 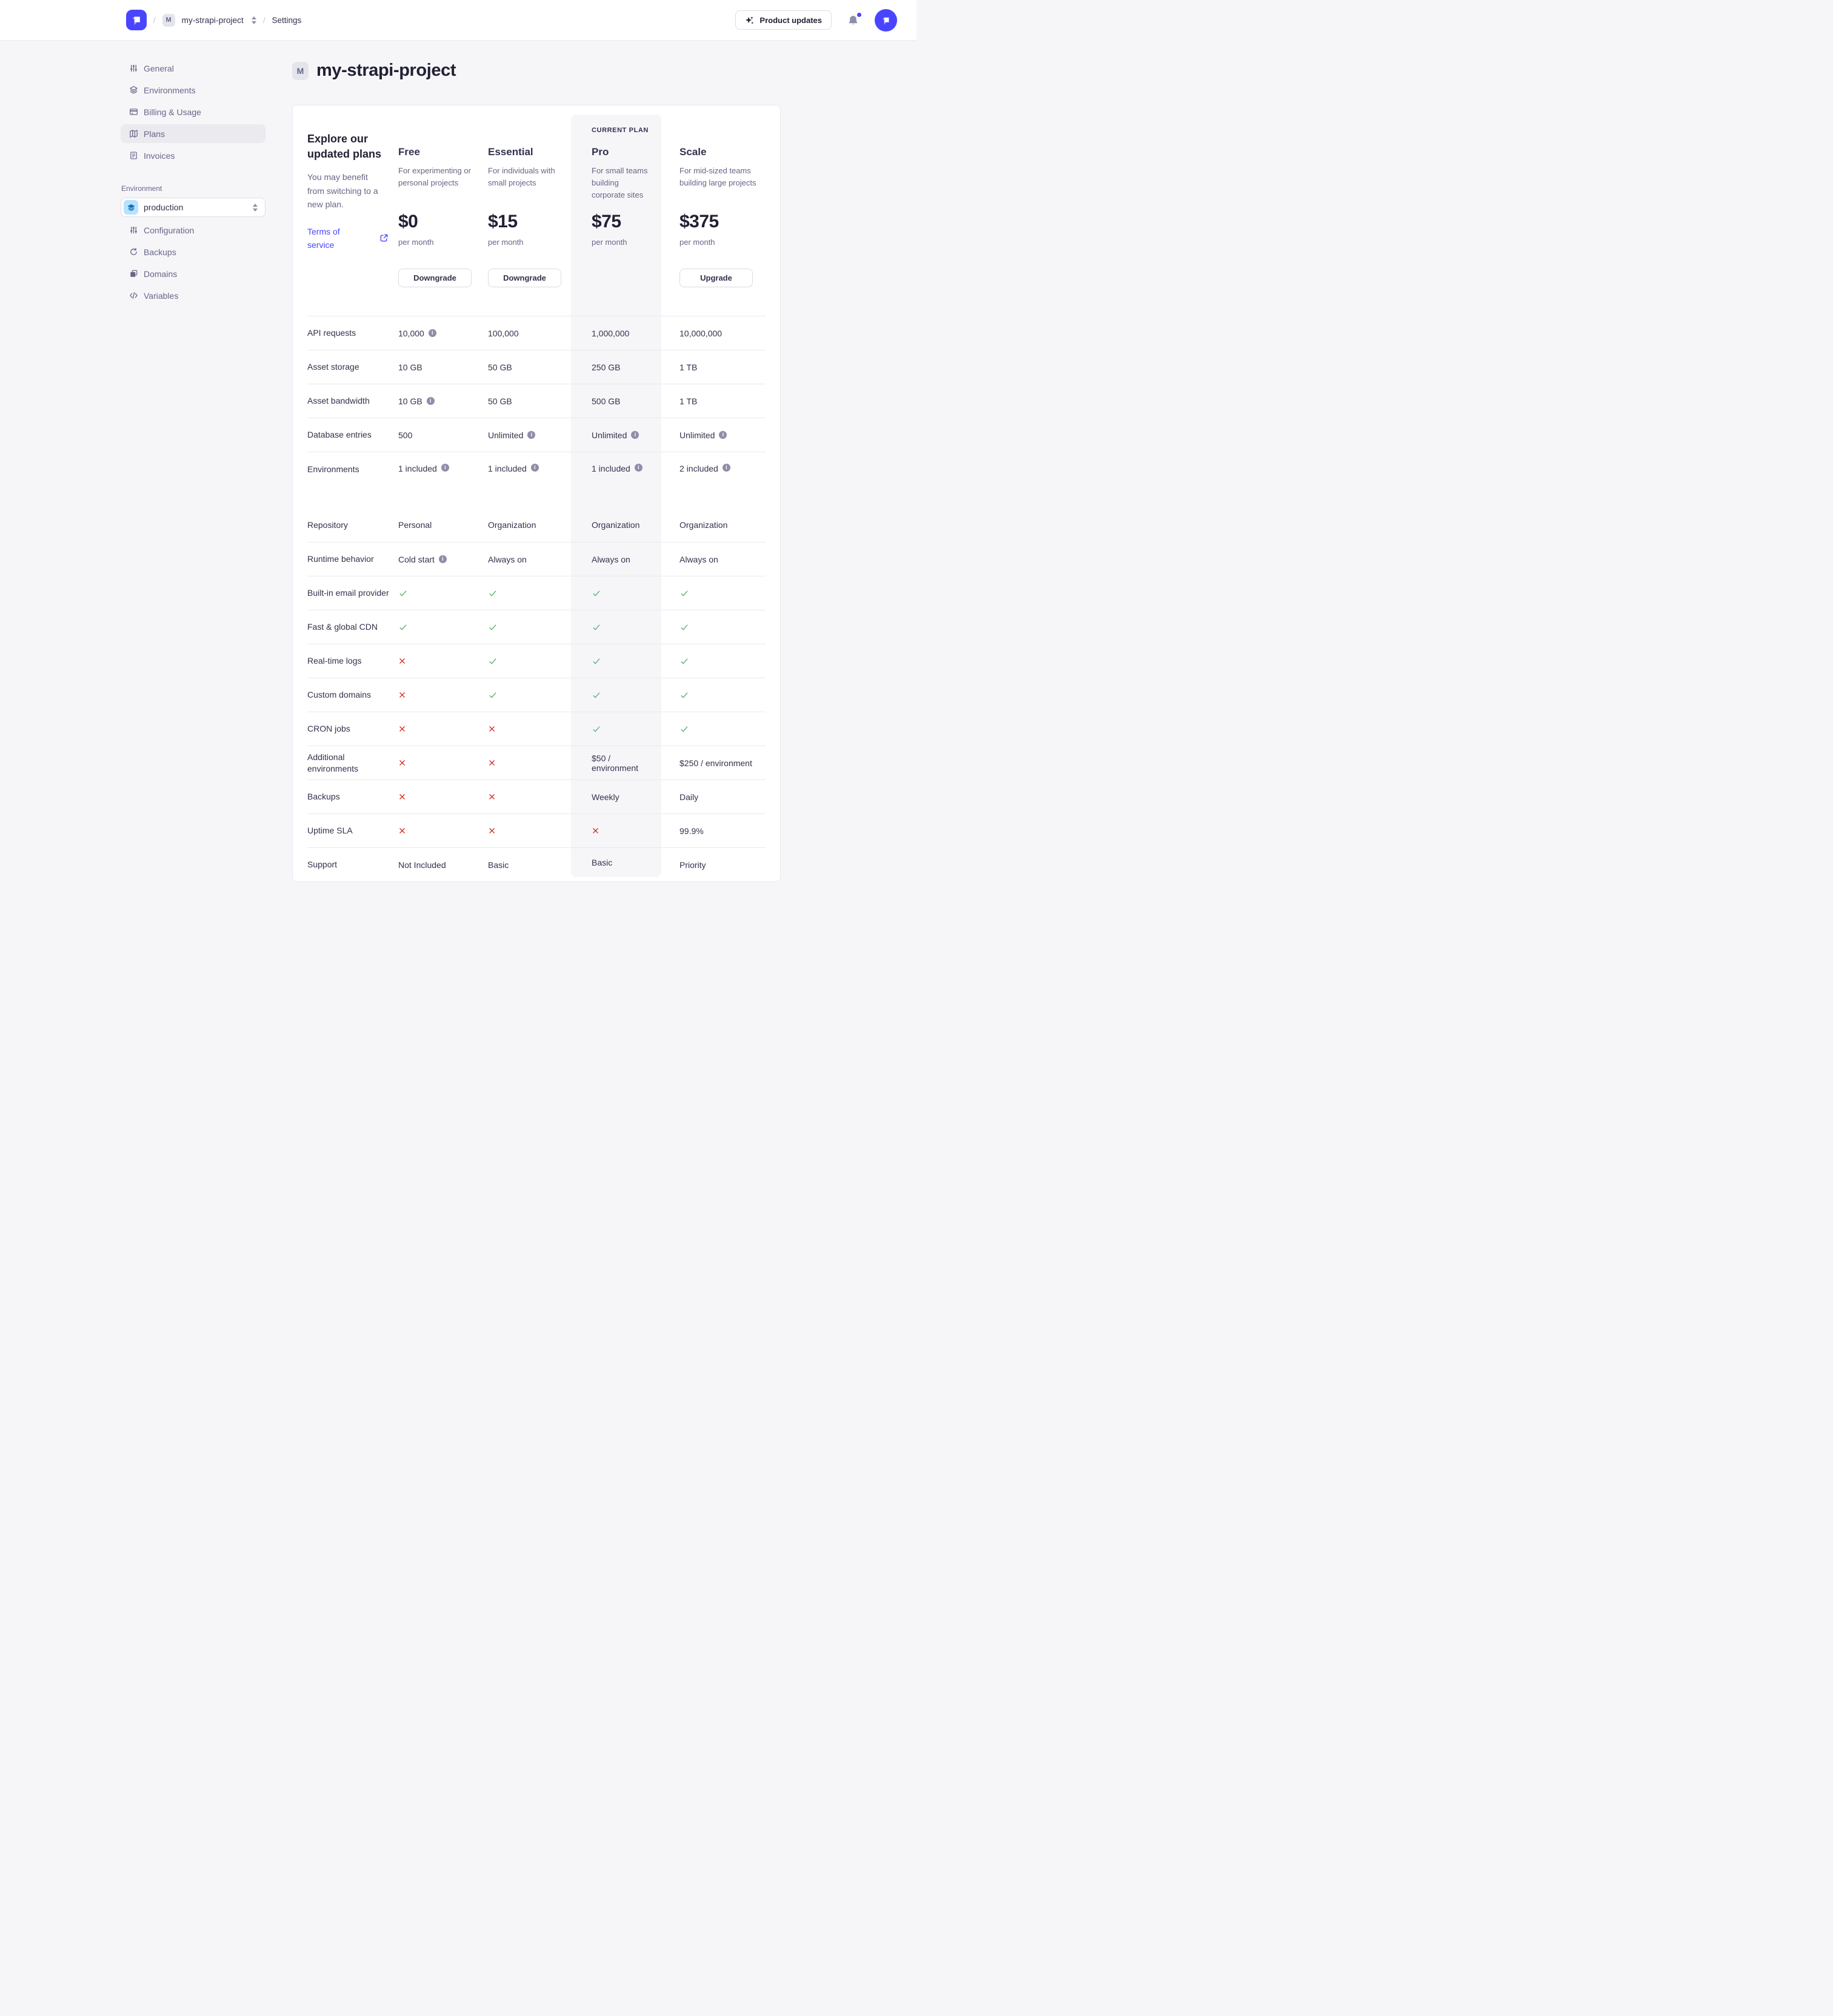 What do you see at coordinates (133, 251) in the screenshot?
I see `refresh-icon` at bounding box center [133, 251].